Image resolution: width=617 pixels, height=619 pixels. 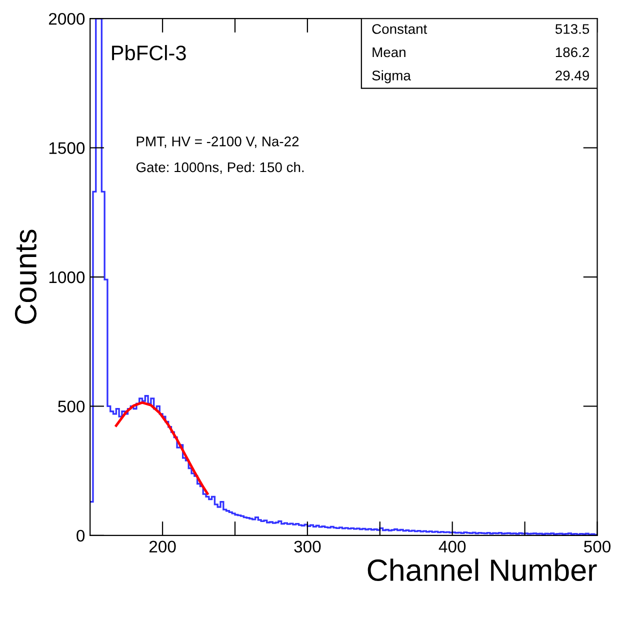 What do you see at coordinates (80, 536) in the screenshot?
I see `y-tick-label: 0` at bounding box center [80, 536].